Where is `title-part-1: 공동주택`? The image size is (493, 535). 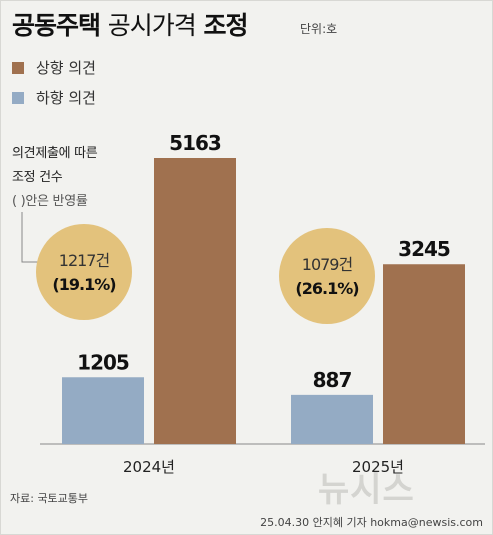
title-part-1: 공동주택 is located at coordinates (56, 25).